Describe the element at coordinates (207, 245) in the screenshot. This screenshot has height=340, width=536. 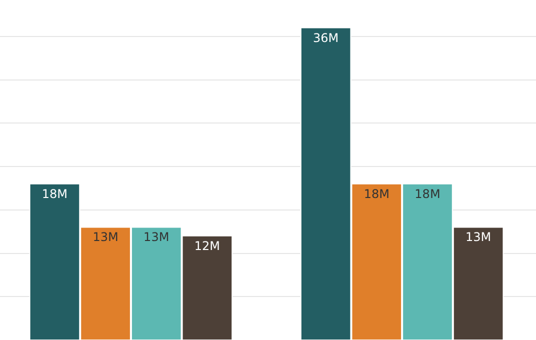
I see `data-label: 12M` at that location.